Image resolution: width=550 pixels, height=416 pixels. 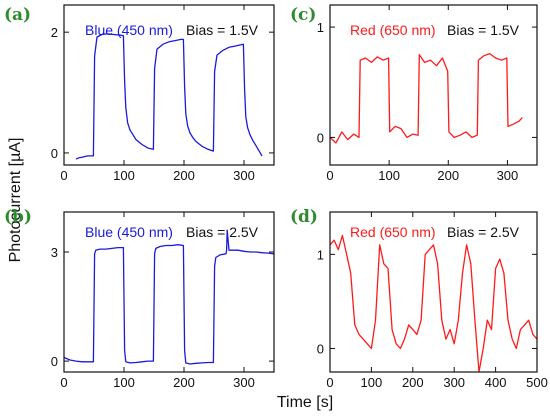 What do you see at coordinates (496, 382) in the screenshot?
I see `x-tick-label: 400` at bounding box center [496, 382].